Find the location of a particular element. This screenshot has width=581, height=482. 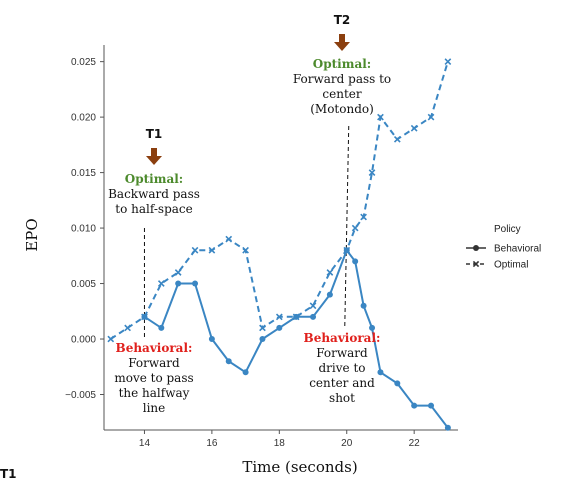

x-tick-label: 14 is located at coordinates (145, 443).